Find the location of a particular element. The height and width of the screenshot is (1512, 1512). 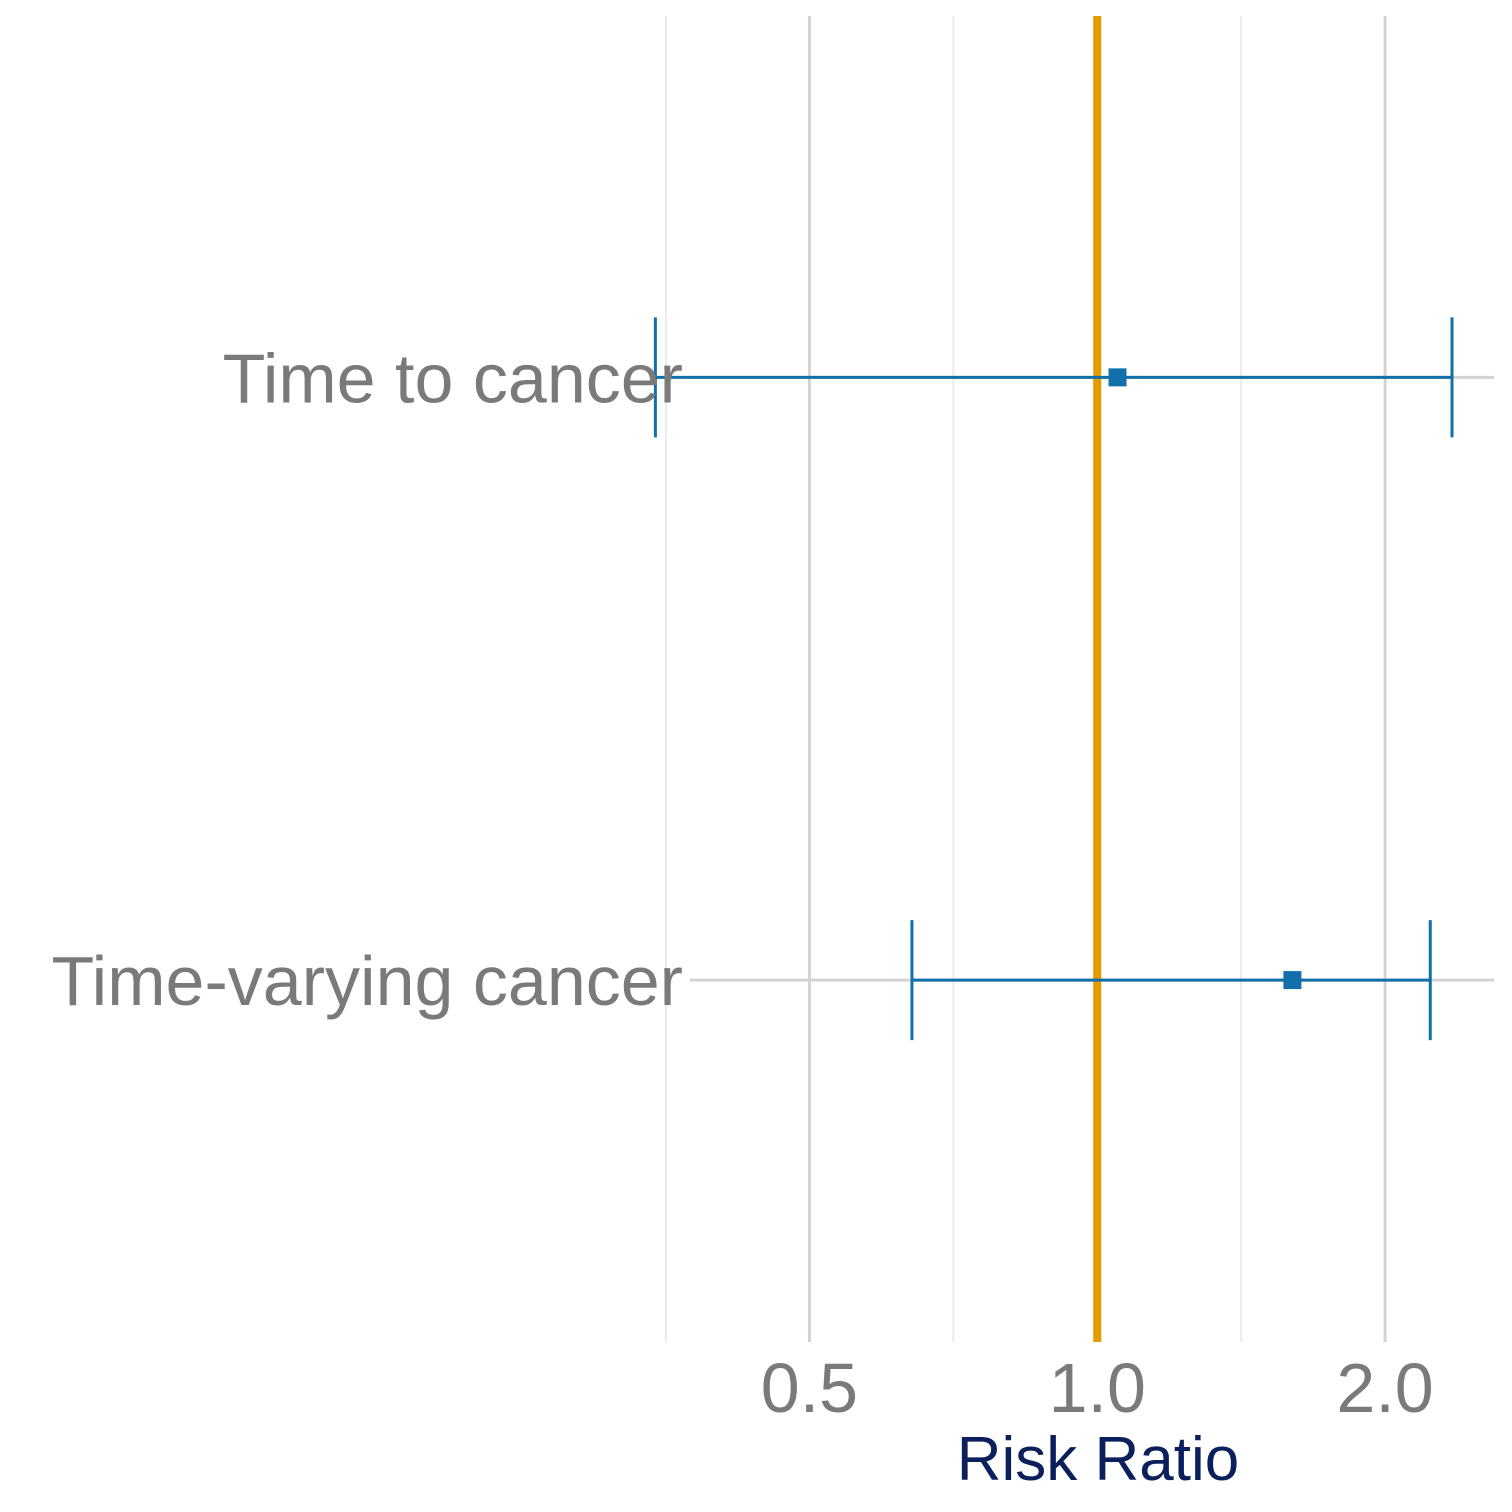

row-label-0: Time to cancer is located at coordinates (453, 378).